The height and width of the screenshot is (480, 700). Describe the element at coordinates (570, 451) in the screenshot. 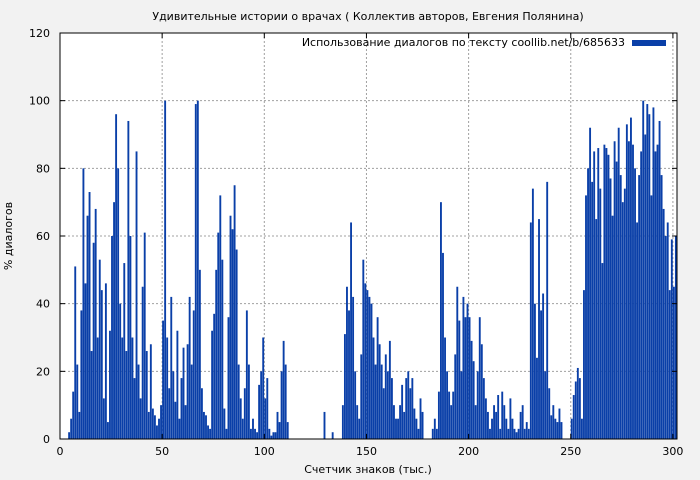

I see `x-tick-label: 250` at that location.